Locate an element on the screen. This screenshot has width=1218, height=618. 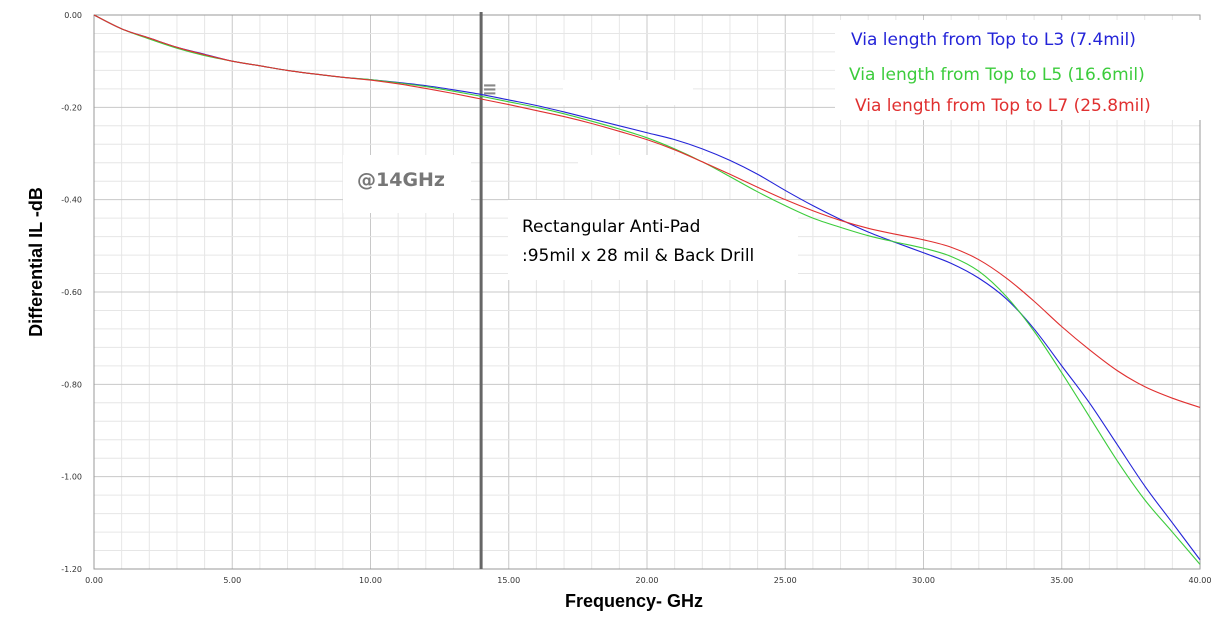
x-tick-label: 15.00 is located at coordinates (508, 580).